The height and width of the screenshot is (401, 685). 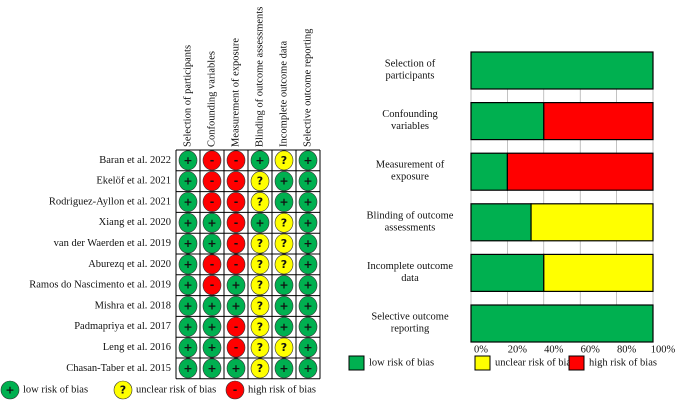 What do you see at coordinates (307, 87) in the screenshot?
I see `column-header: Selective outcome reporting` at bounding box center [307, 87].